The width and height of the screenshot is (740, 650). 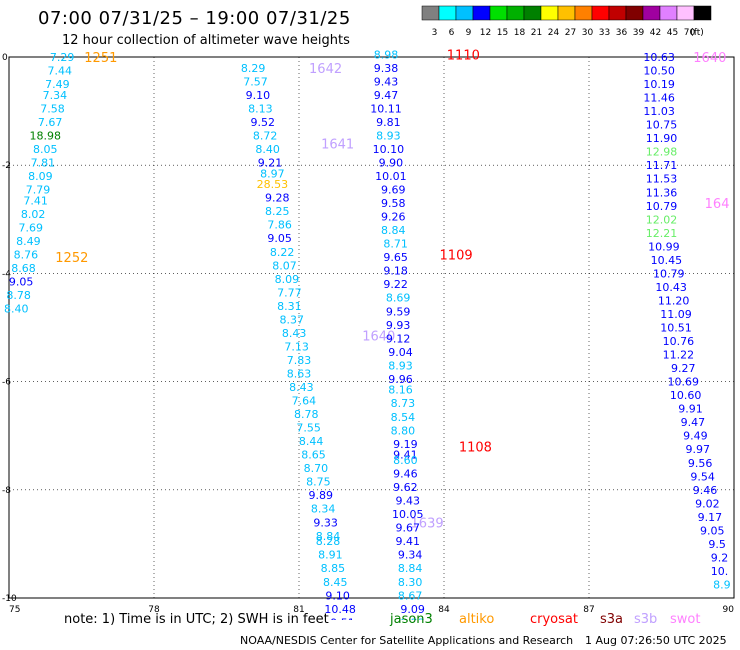 What do you see at coordinates (659, 57) in the screenshot?
I see `wave-height-value: 10.63` at bounding box center [659, 57].